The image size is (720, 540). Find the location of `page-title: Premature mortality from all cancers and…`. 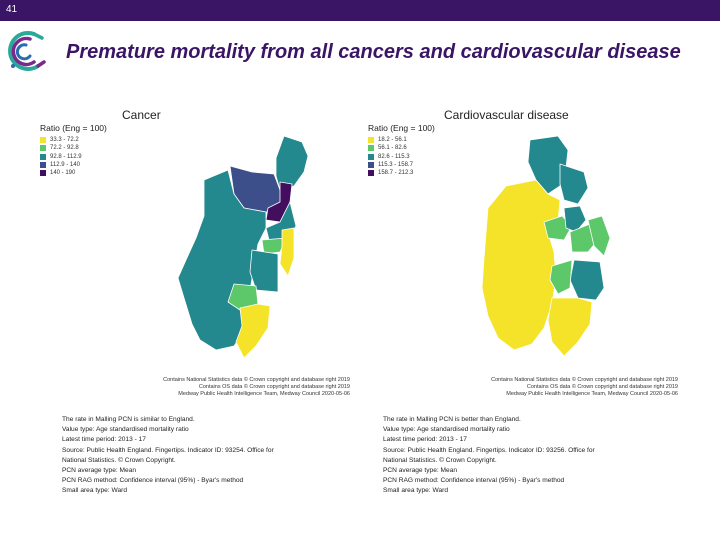

page-title: Premature mortality from all cancers and… is located at coordinates (373, 52).